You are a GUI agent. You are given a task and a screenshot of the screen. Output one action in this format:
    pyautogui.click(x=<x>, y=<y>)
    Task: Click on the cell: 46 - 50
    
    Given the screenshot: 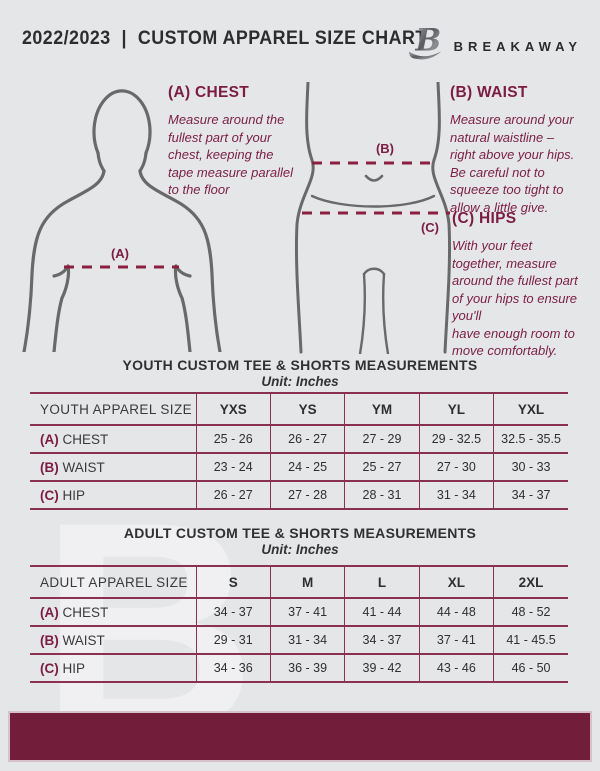 What is the action you would take?
    pyautogui.click(x=530, y=668)
    